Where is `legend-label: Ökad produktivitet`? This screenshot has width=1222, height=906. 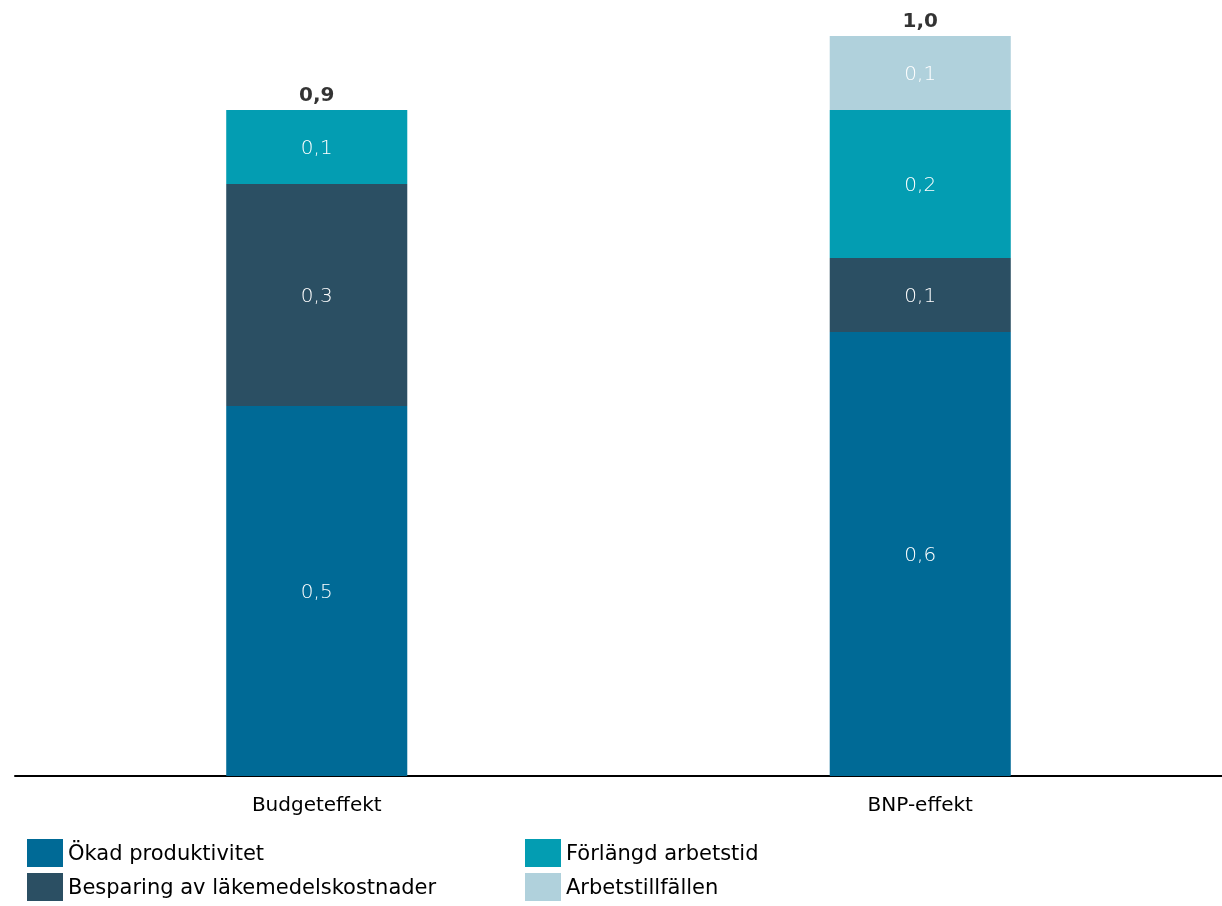
legend-label: Ökad produktivitet is located at coordinates (166, 852).